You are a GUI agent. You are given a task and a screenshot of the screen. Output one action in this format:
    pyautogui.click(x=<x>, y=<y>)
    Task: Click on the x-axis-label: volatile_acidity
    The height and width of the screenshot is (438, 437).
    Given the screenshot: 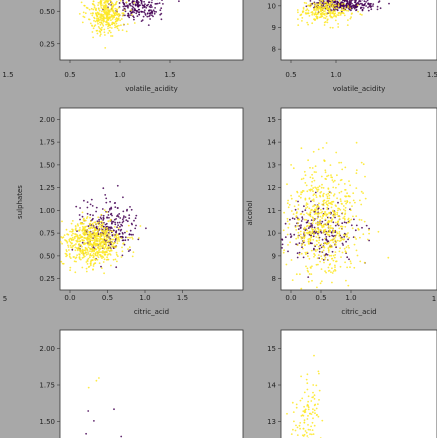 What is the action you would take?
    pyautogui.click(x=151, y=89)
    